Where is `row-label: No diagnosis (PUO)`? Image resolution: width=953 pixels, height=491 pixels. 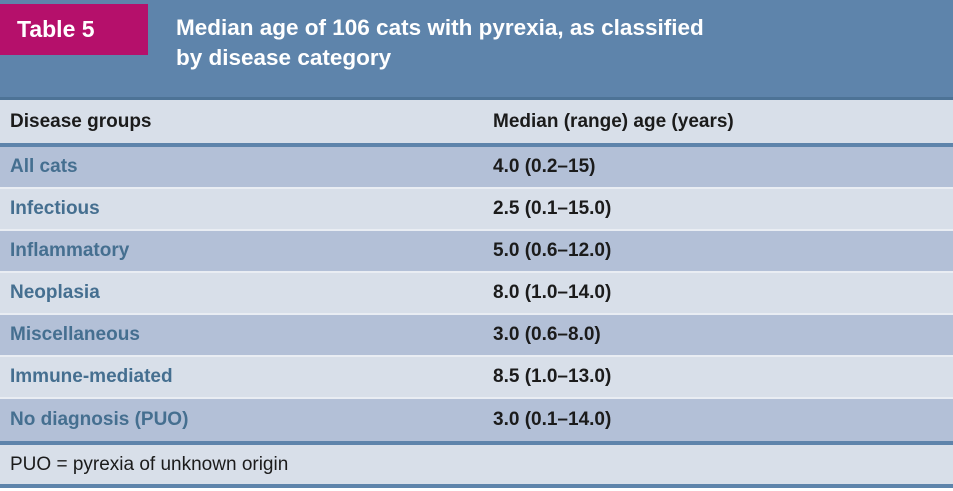 row-label: No diagnosis (PUO) is located at coordinates (99, 419).